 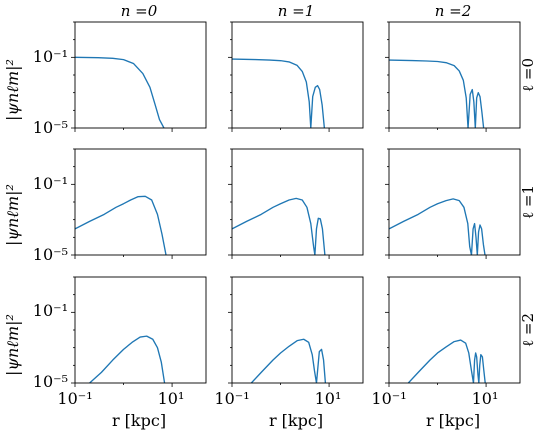 I want to click on column-title-n0: n =0, so click(x=139, y=11).